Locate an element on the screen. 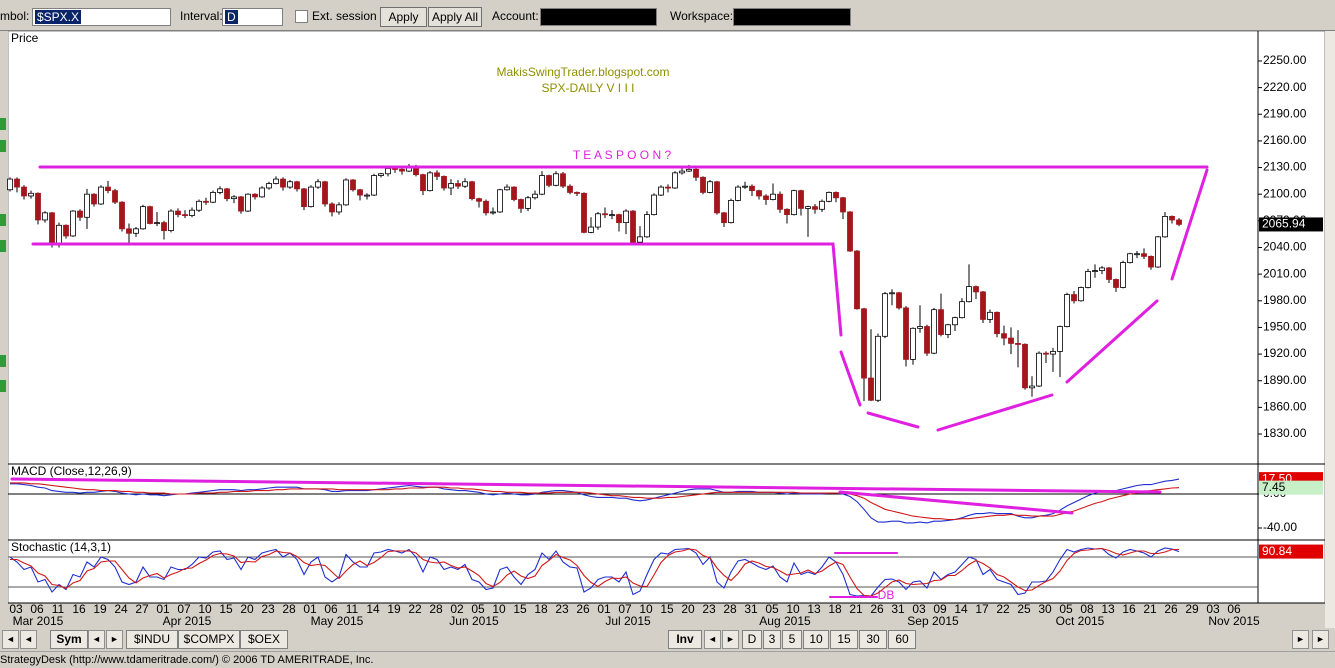 Image resolution: width=1335 pixels, height=668 pixels. right-scrollbar is located at coordinates (1330, 329).